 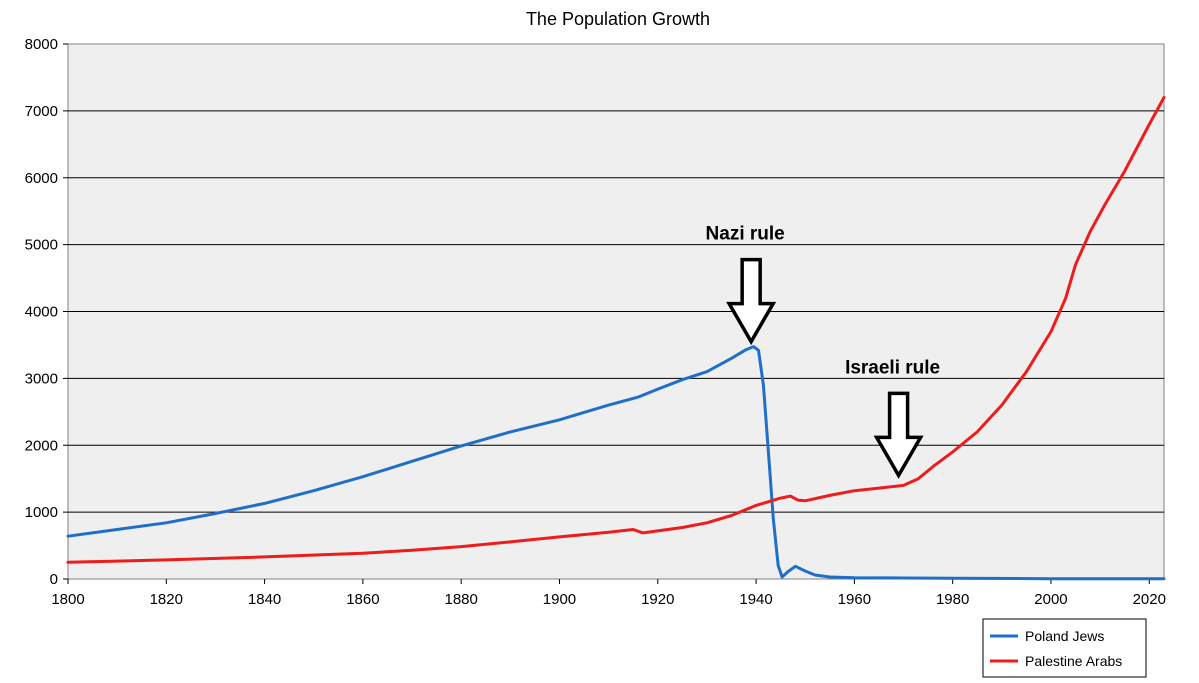 What do you see at coordinates (1064, 636) in the screenshot?
I see `legend-label-poland-jews: Poland Jews` at bounding box center [1064, 636].